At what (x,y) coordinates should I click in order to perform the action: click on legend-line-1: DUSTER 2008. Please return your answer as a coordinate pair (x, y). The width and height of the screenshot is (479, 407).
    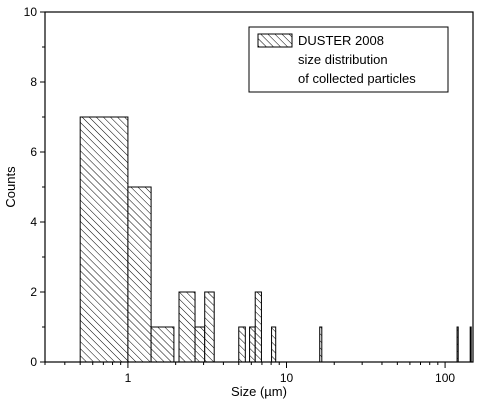
    Looking at the image, I should click on (341, 40).